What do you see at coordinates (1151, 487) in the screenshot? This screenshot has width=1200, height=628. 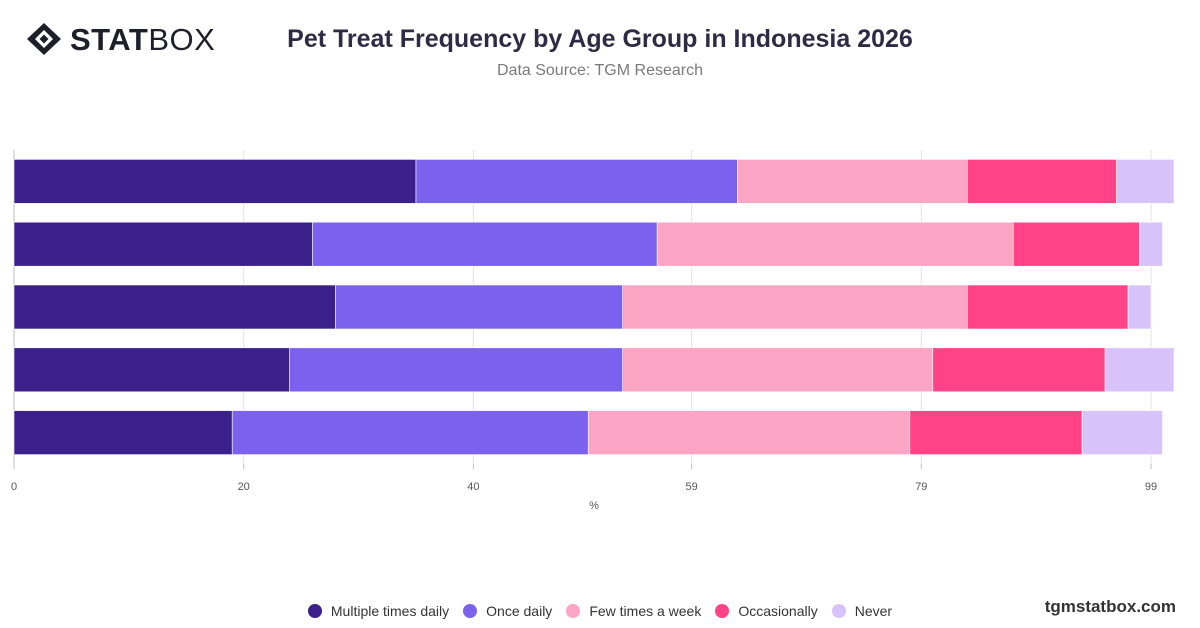 I see `x-tick-label: 99` at bounding box center [1151, 487].